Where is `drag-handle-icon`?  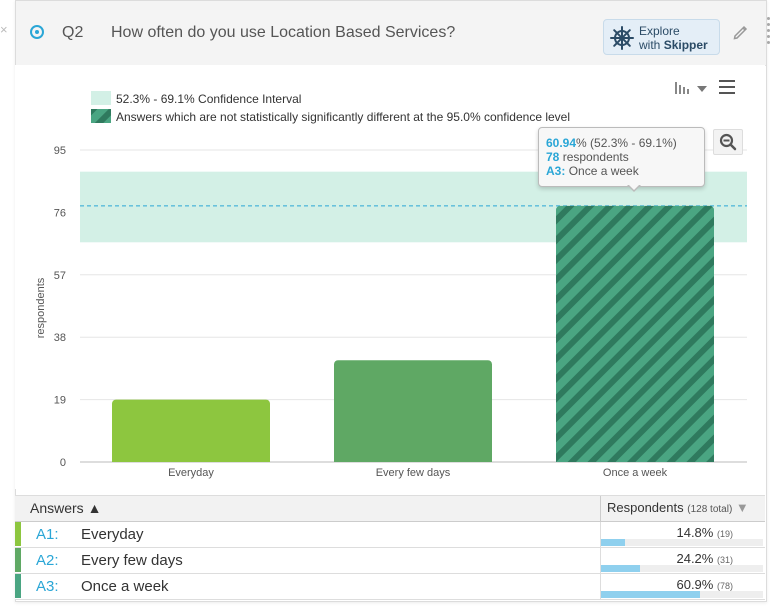
drag-handle-icon is located at coordinates (770, 30).